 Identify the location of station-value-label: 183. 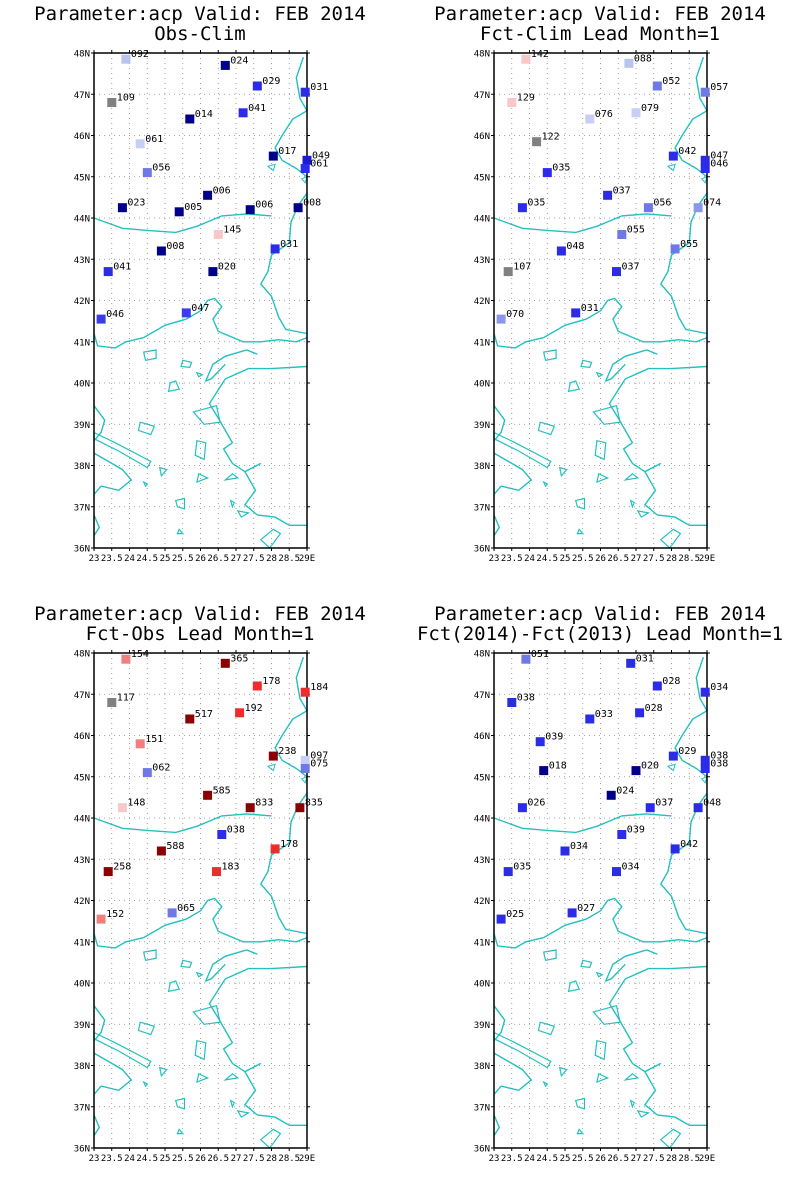
(231, 867).